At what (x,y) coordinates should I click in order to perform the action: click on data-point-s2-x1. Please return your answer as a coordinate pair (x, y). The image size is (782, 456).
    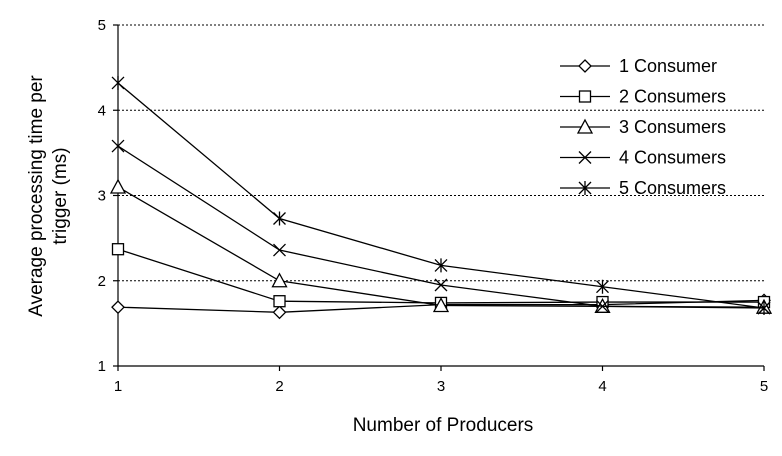
    Looking at the image, I should click on (118, 249).